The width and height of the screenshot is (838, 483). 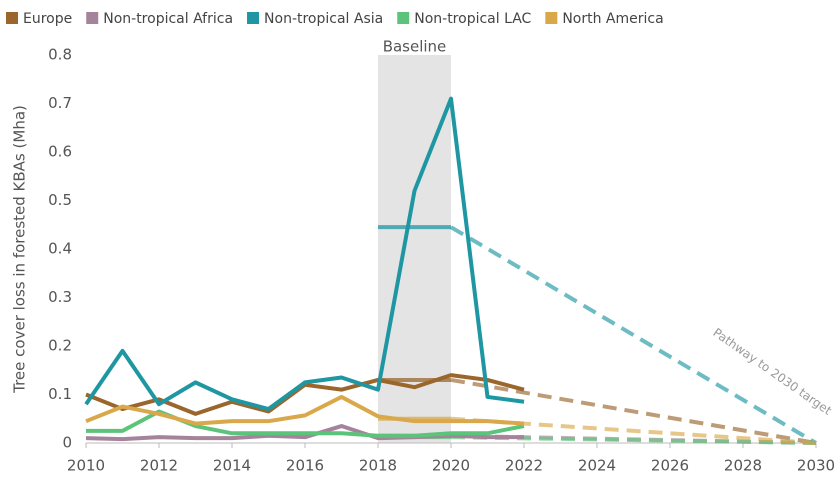 What do you see at coordinates (60, 297) in the screenshot?
I see `y-tick-label: 0.3` at bounding box center [60, 297].